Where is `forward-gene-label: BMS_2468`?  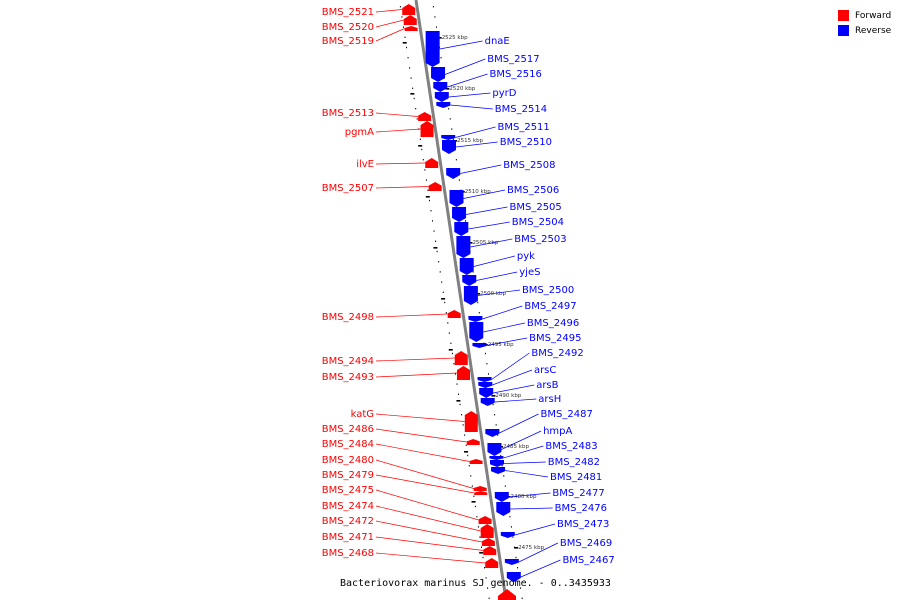
forward-gene-label: BMS_2468 is located at coordinates (348, 553).